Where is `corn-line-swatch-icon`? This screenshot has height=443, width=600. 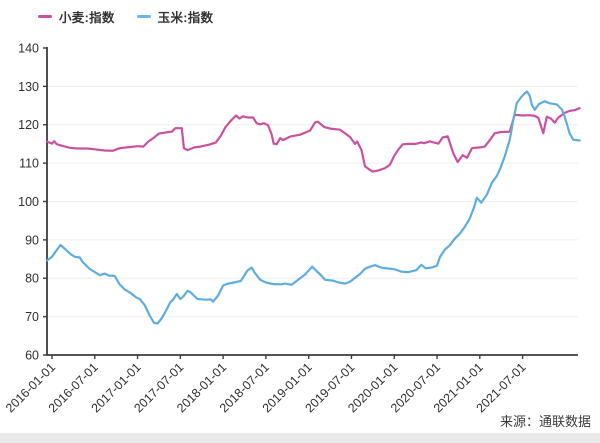 corn-line-swatch-icon is located at coordinates (143, 16).